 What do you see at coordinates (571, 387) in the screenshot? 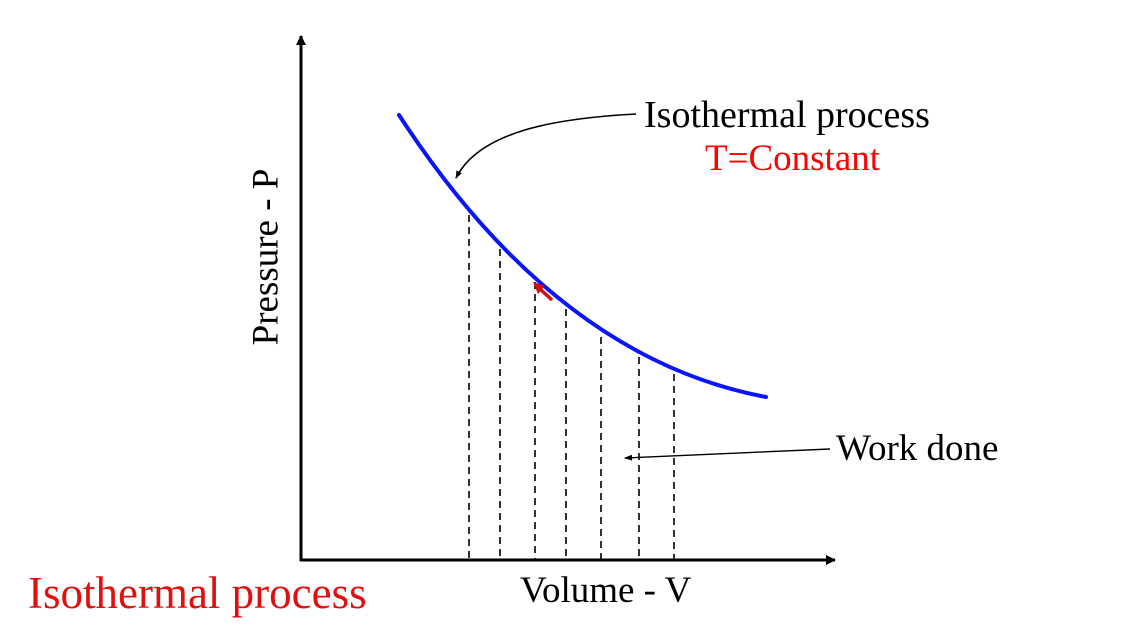
I see `work-area-dashed-lines` at bounding box center [571, 387].